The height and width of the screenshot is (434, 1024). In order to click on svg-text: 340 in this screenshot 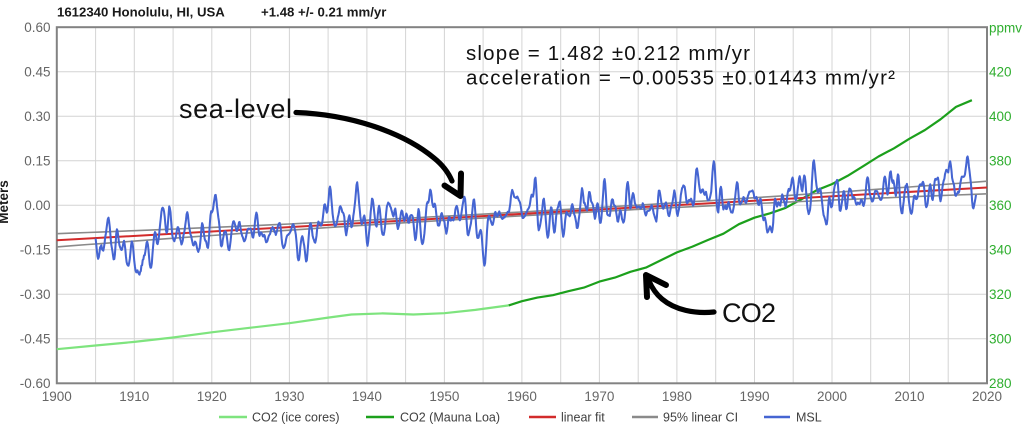, I will do `click(1000, 250)`.